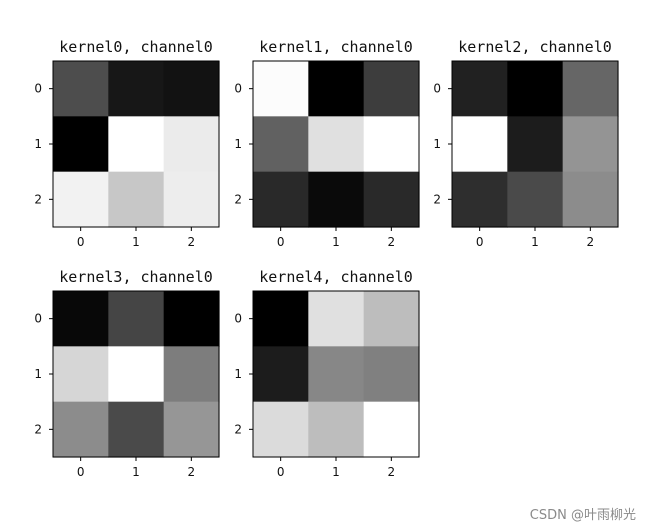  Describe the element at coordinates (38, 199) in the screenshot. I see `y-tick-label-0-2: 2` at that location.